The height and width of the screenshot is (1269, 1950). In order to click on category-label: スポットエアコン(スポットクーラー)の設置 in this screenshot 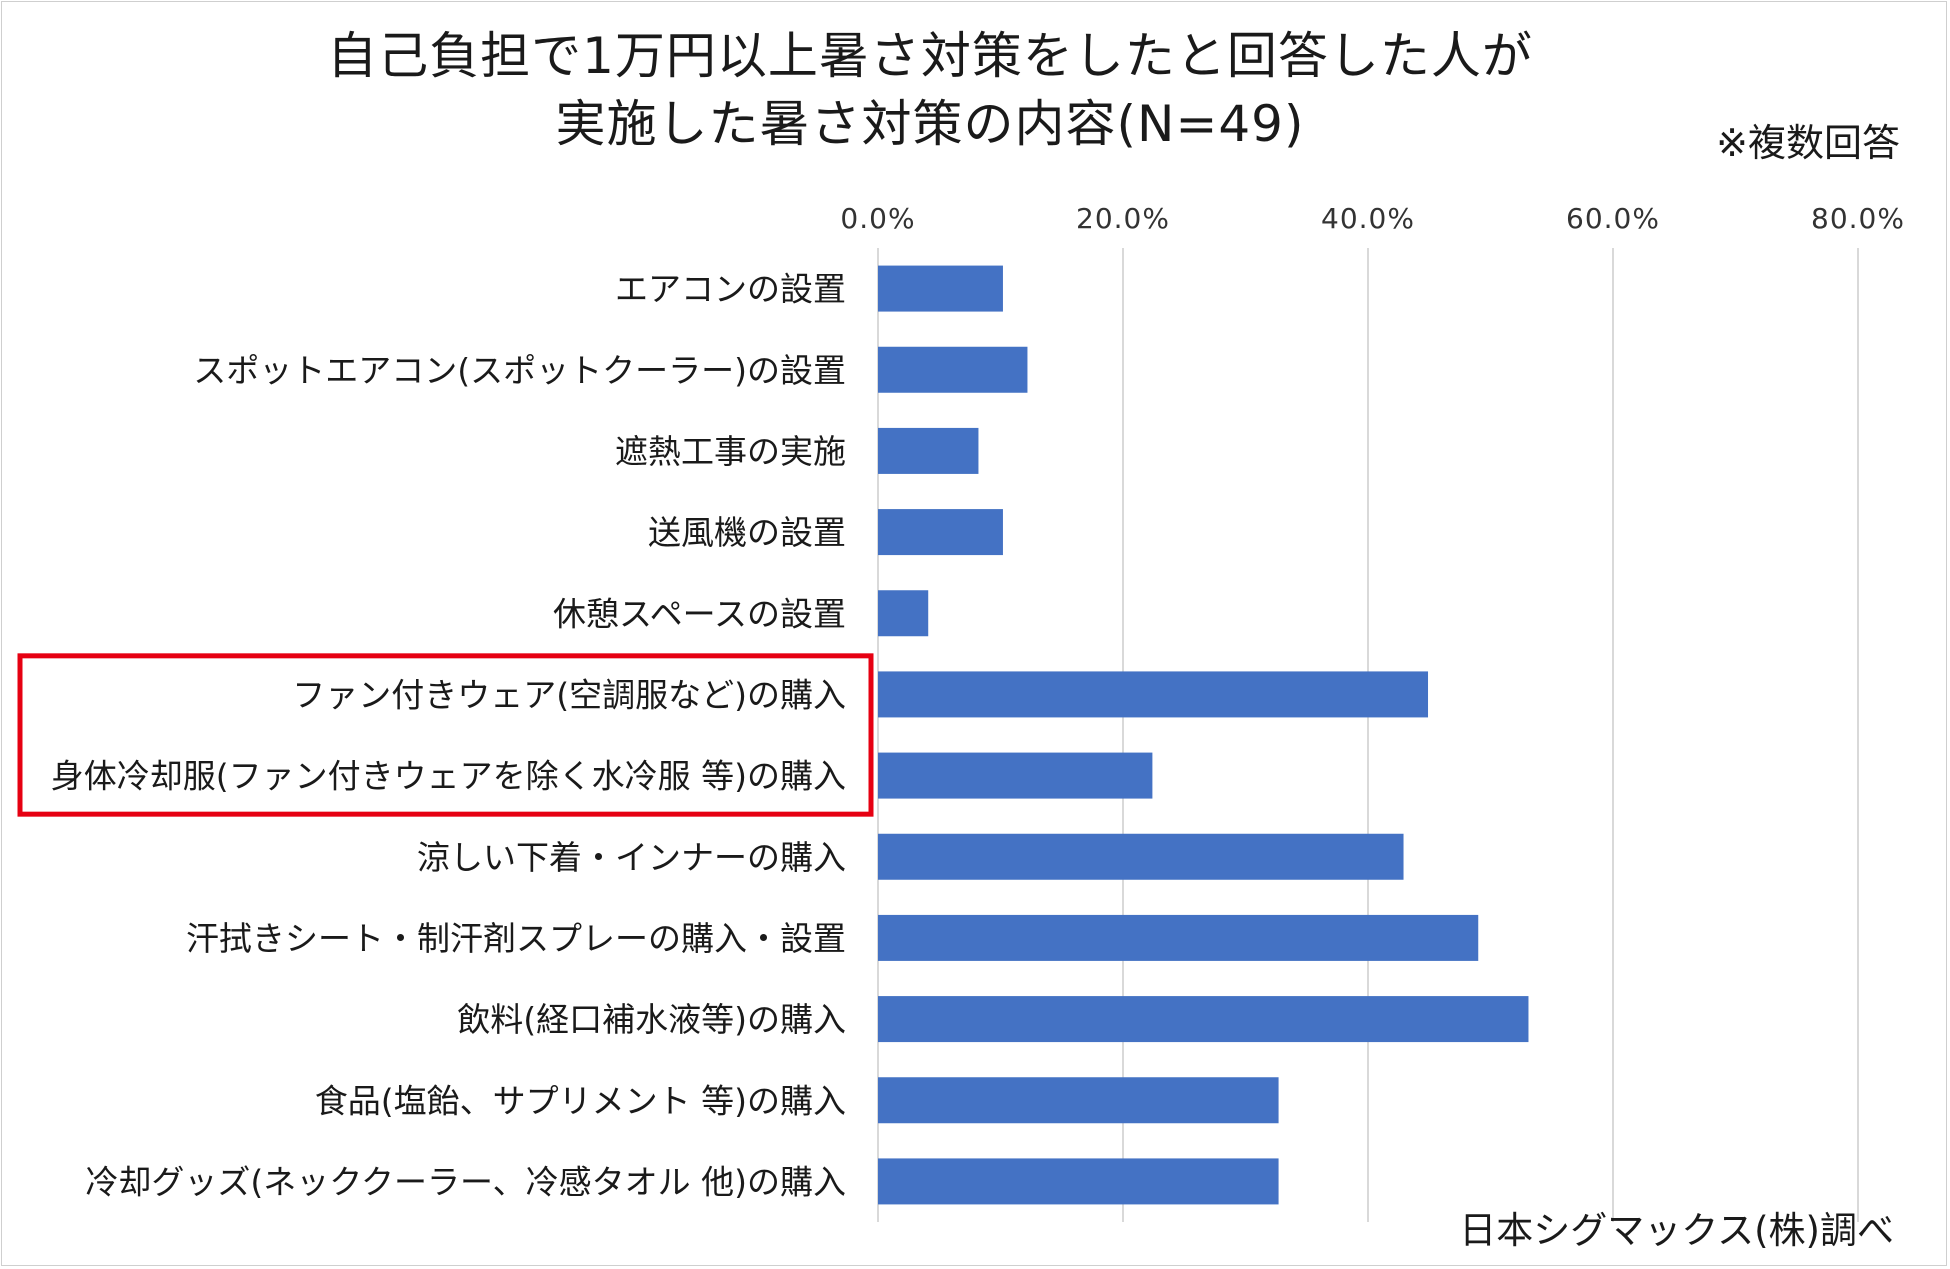, I will do `click(519, 370)`.